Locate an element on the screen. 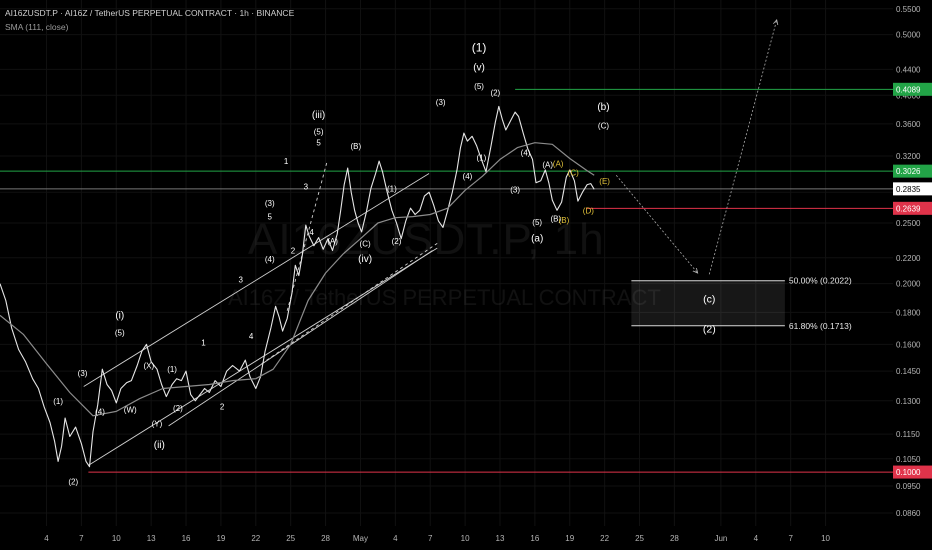  fib-label-618: 61.80% (0.1713) is located at coordinates (820, 326).